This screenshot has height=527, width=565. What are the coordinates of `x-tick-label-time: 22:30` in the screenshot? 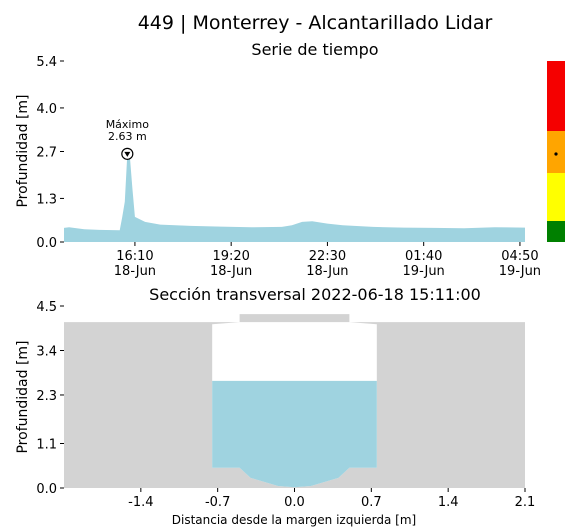 It's located at (327, 256).